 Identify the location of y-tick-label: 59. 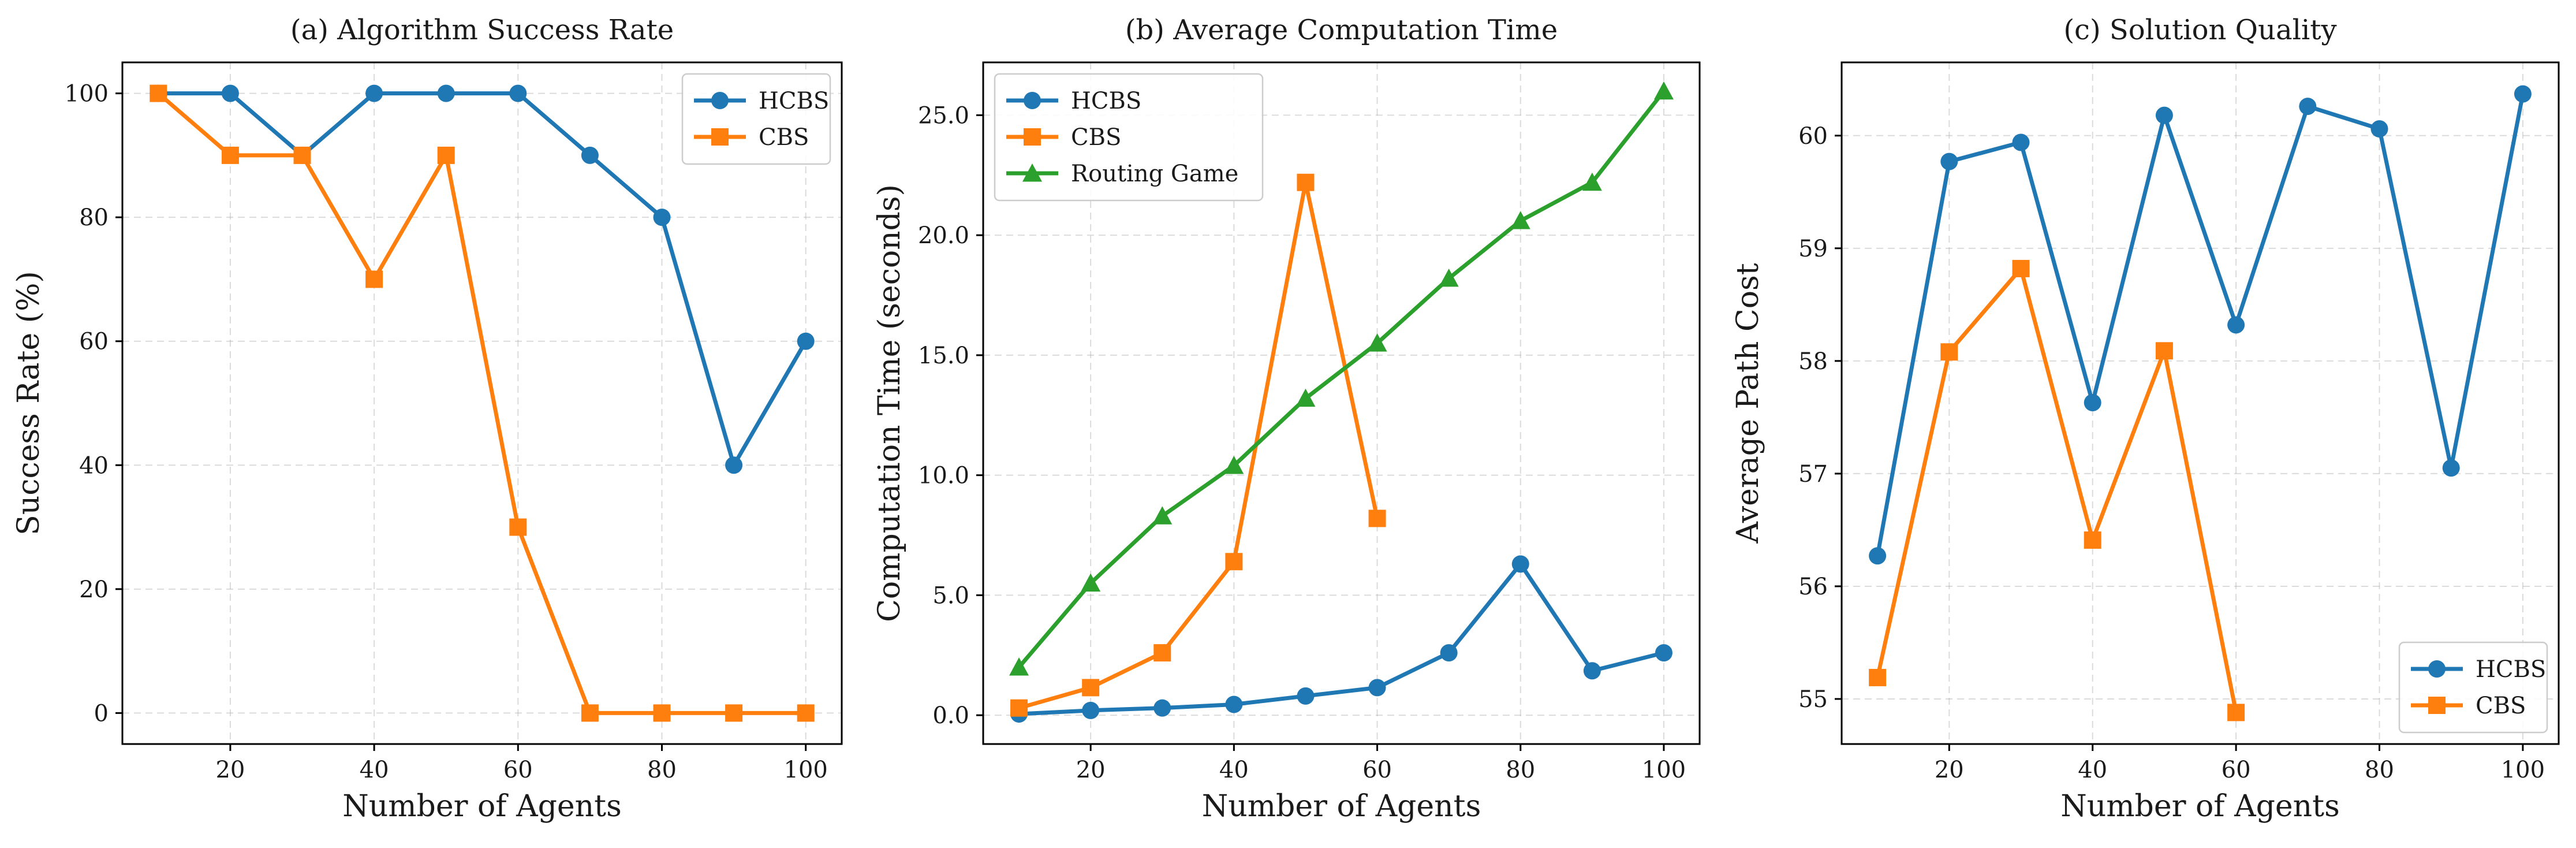
(1813, 249).